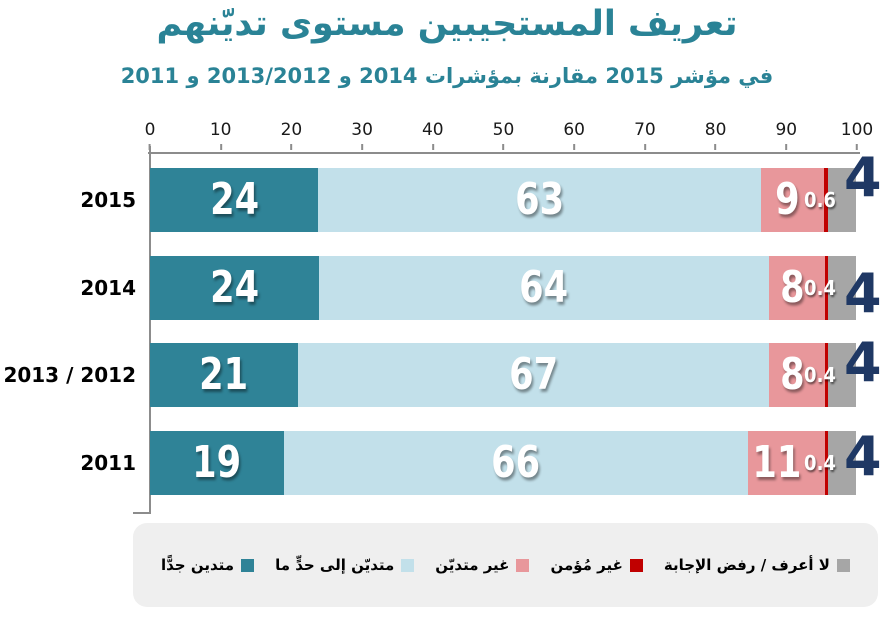 This screenshot has width=894, height=621. I want to click on bar-segment-series-0: 21, so click(224, 375).